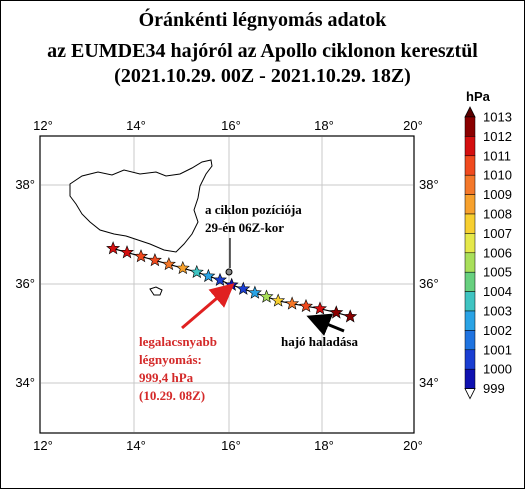  What do you see at coordinates (470, 112) in the screenshot?
I see `colorbar-top-triangle` at bounding box center [470, 112].